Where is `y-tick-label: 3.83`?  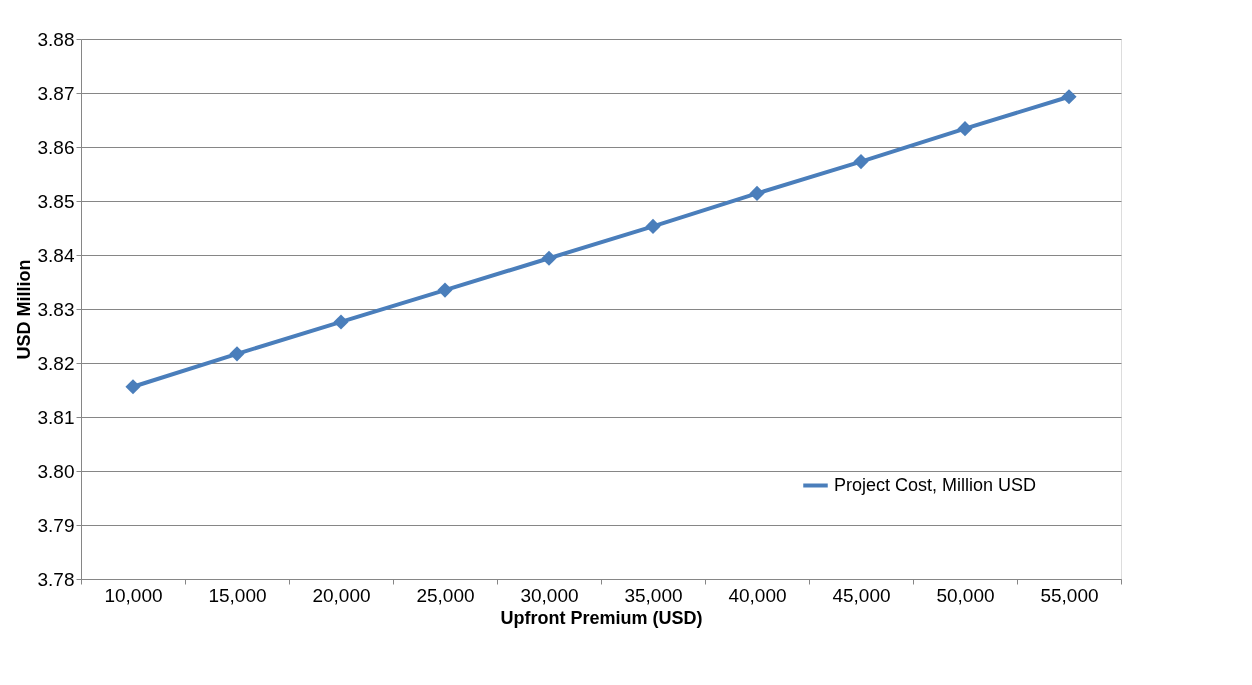
y-tick-label: 3.83 is located at coordinates (56, 309).